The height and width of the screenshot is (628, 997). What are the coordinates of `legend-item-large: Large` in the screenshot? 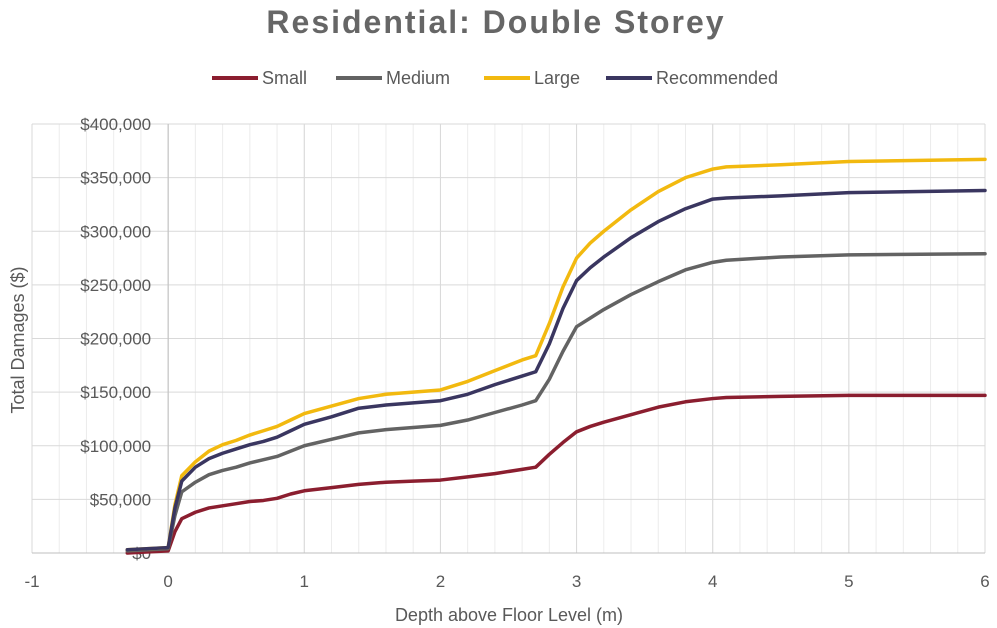 It's located at (532, 78).